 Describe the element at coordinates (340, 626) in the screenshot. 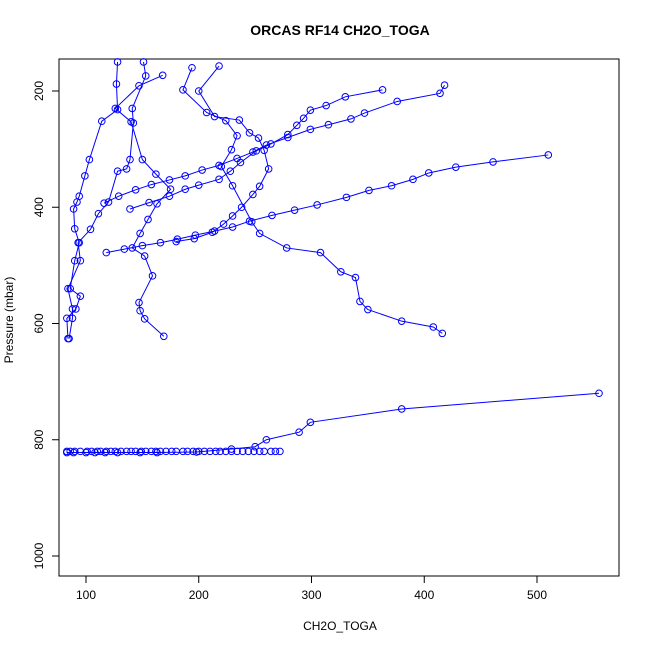

I see `x-axis-label: CH2O_TOGA` at that location.